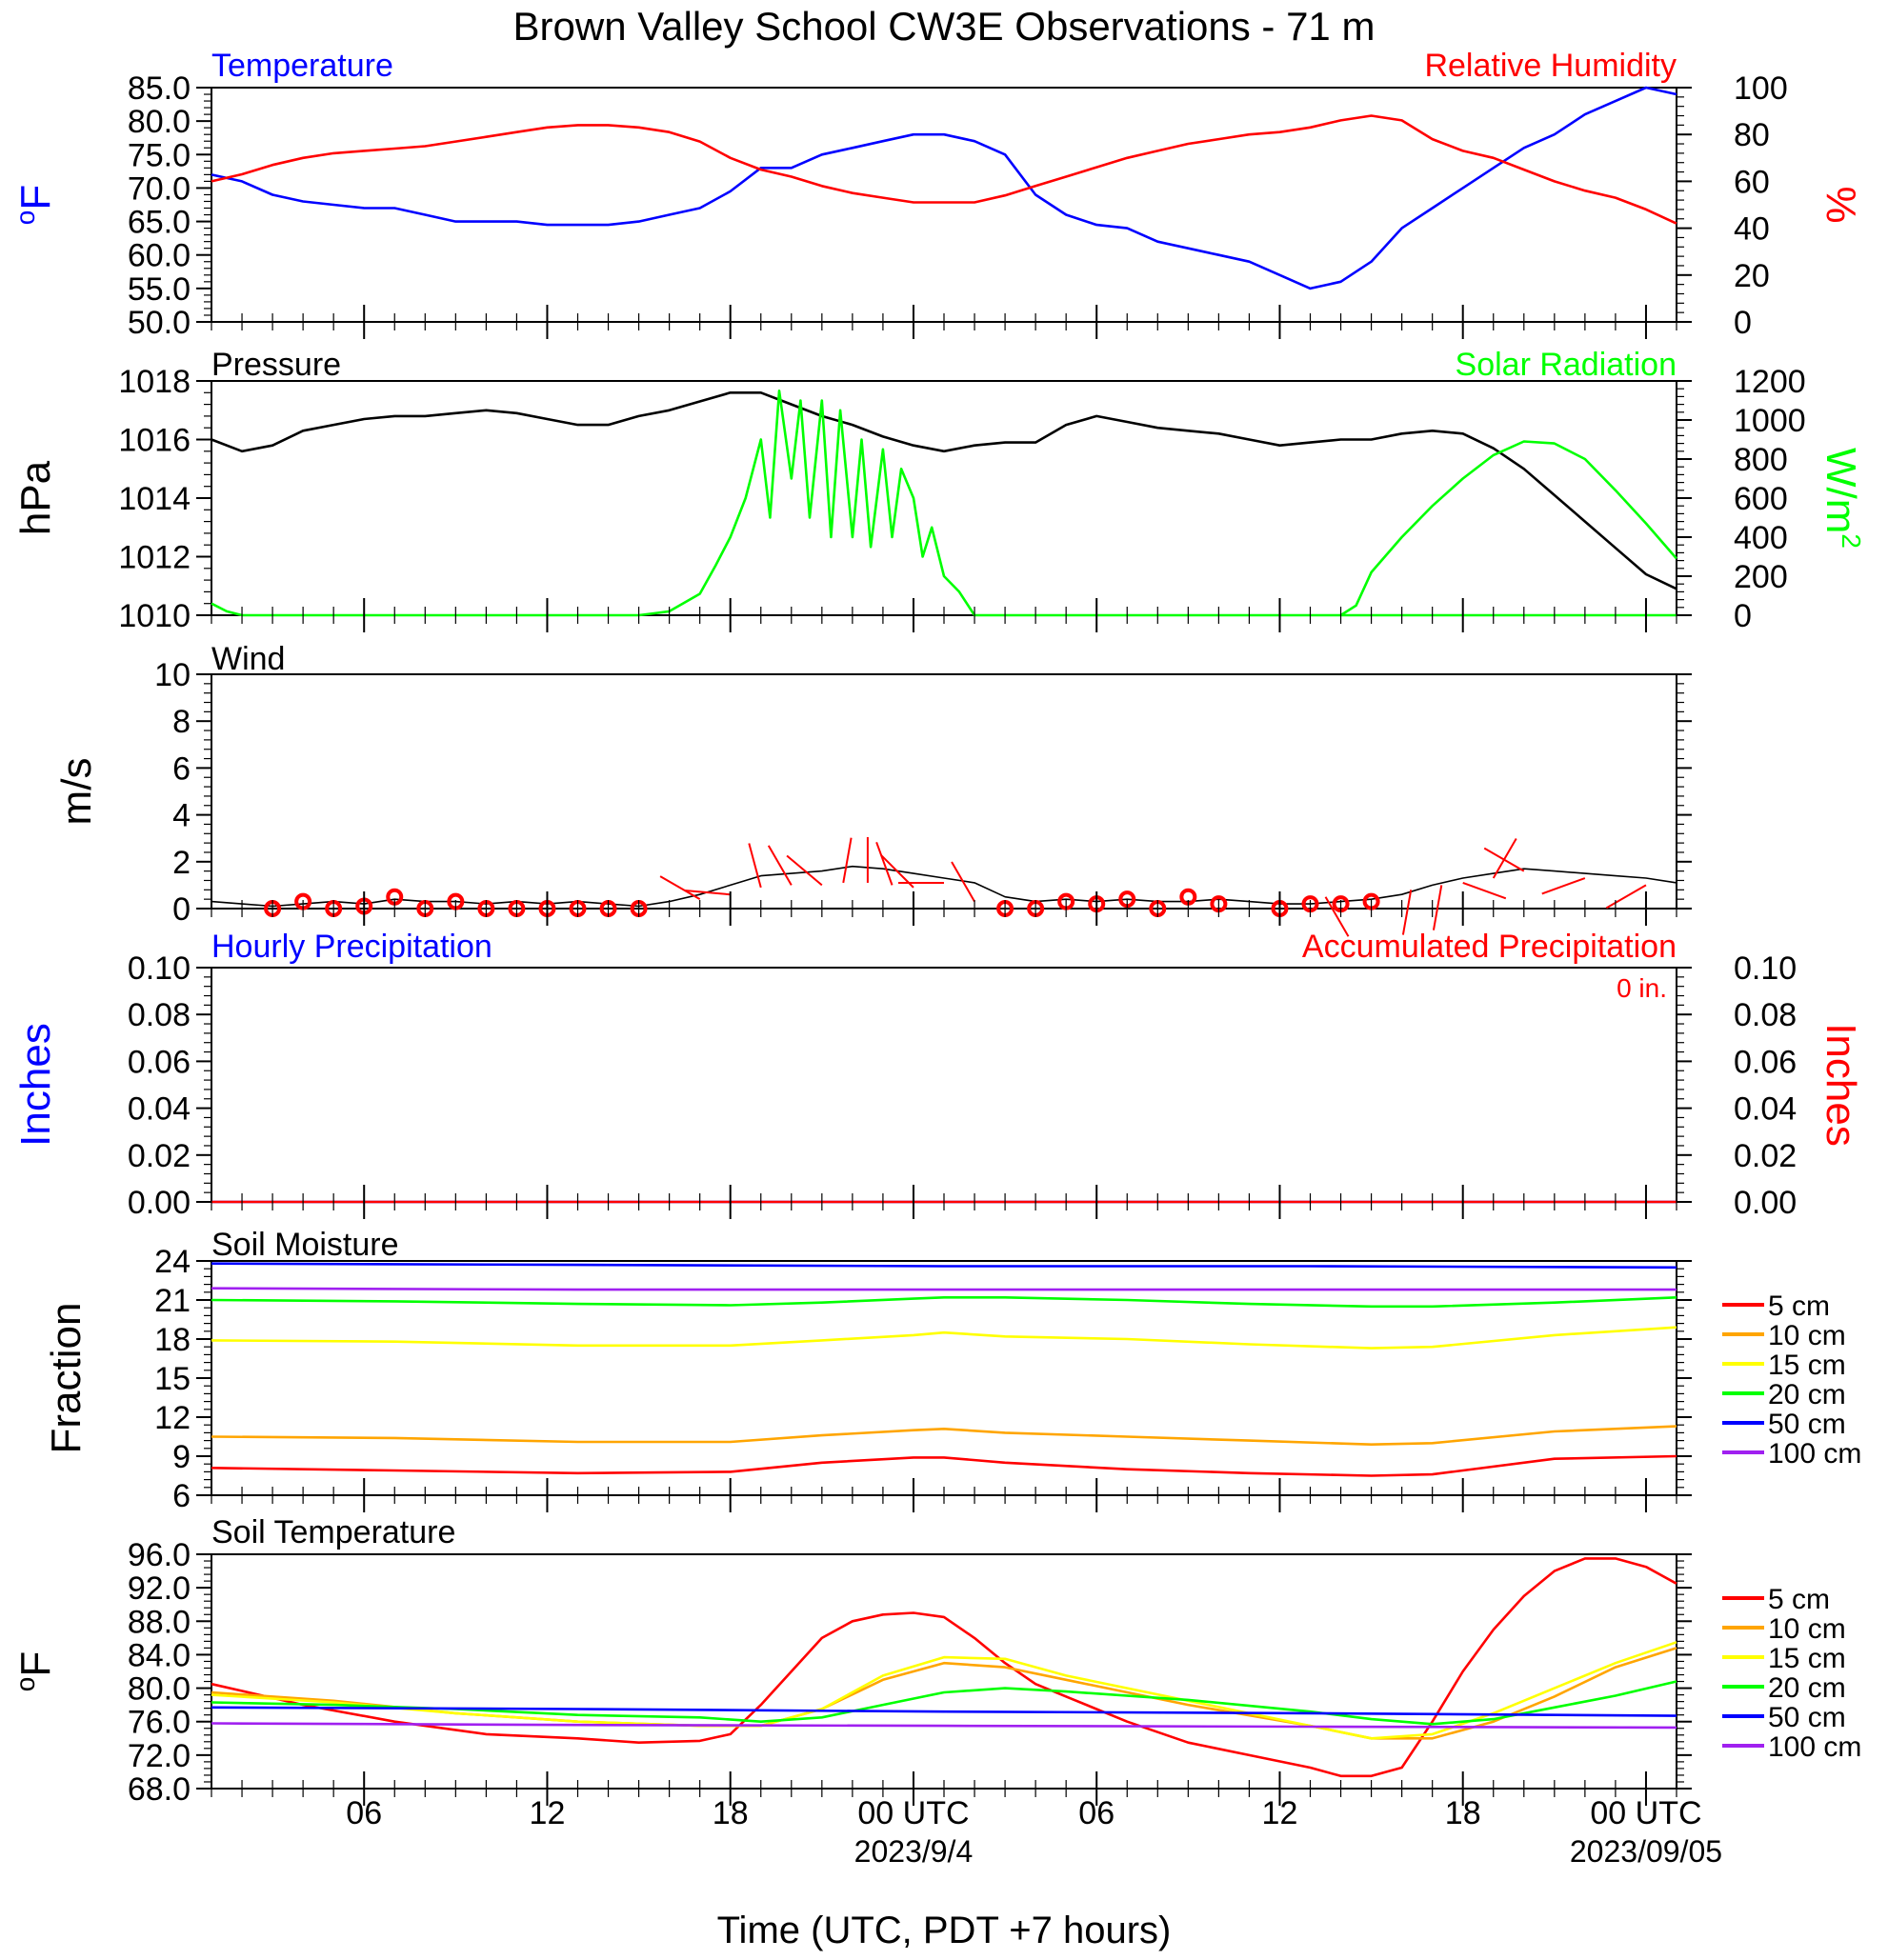  What do you see at coordinates (1765, 1203) in the screenshot?
I see `y-tick-label-right: 0.00` at bounding box center [1765, 1203].